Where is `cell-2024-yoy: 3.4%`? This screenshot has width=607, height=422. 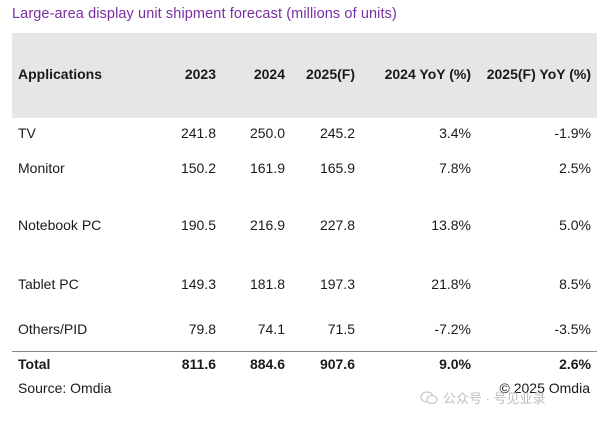
cell-2024-yoy: 3.4% is located at coordinates (455, 133).